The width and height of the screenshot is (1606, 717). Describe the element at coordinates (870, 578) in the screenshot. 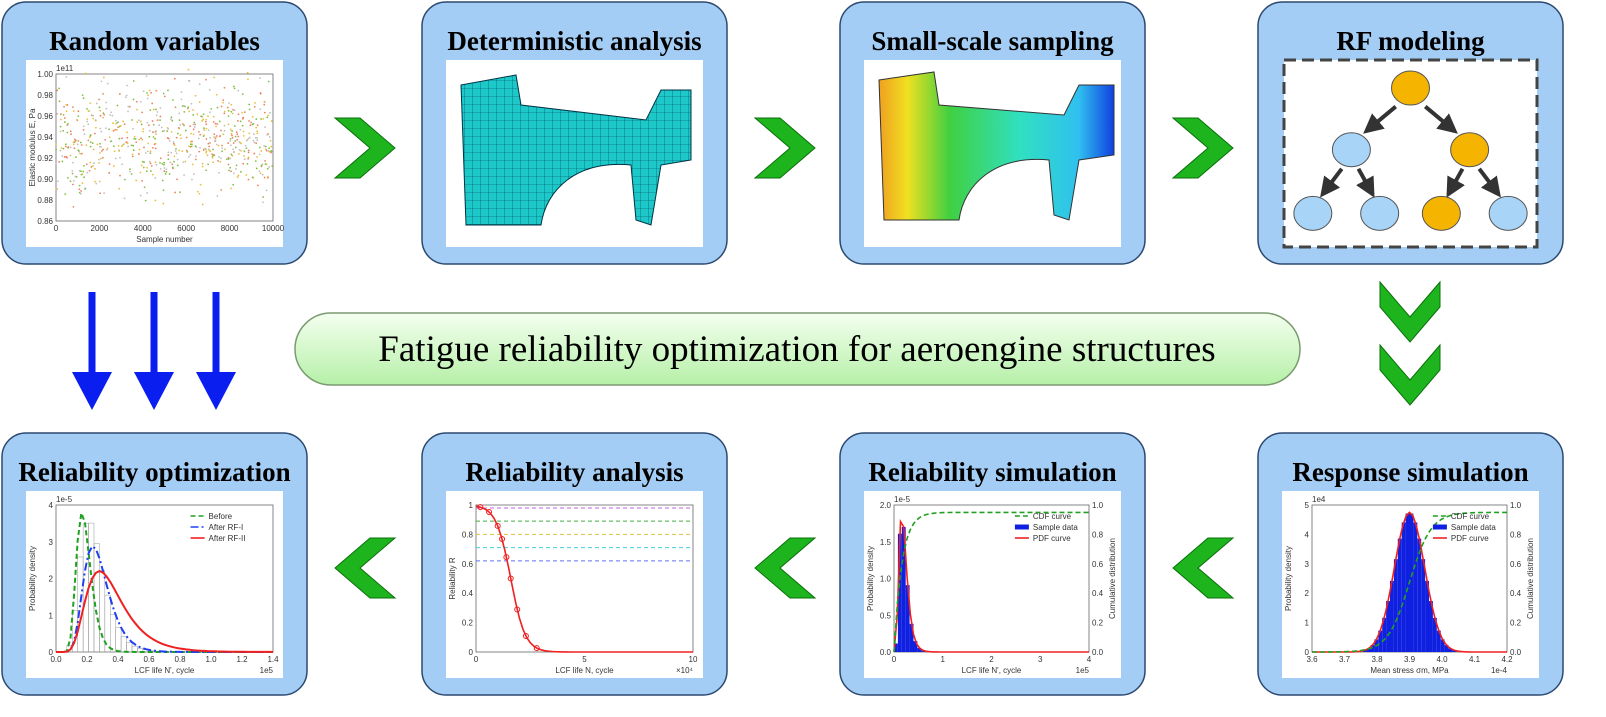

I see `y-axis-label: Probability density` at that location.